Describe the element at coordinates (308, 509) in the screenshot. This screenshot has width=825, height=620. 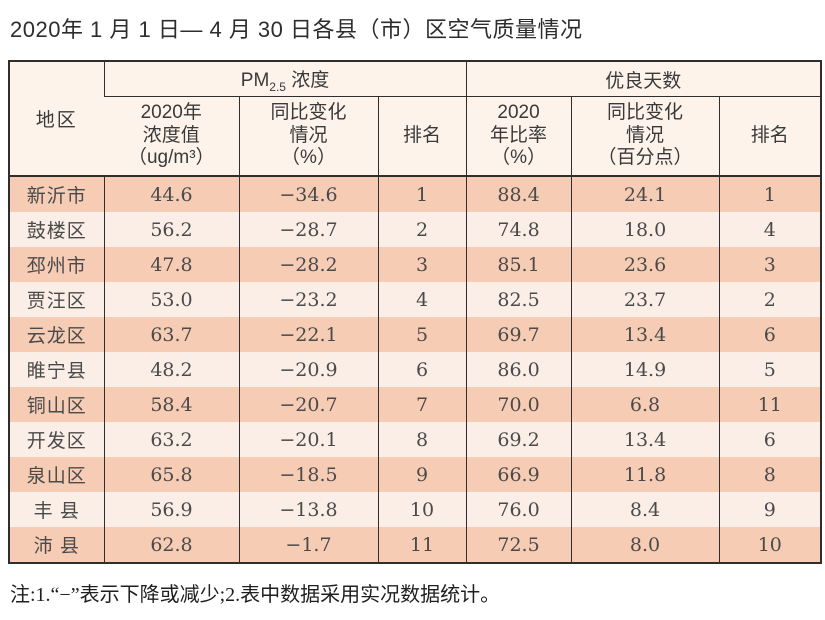
I see `pm-change-cell: −13.8` at that location.